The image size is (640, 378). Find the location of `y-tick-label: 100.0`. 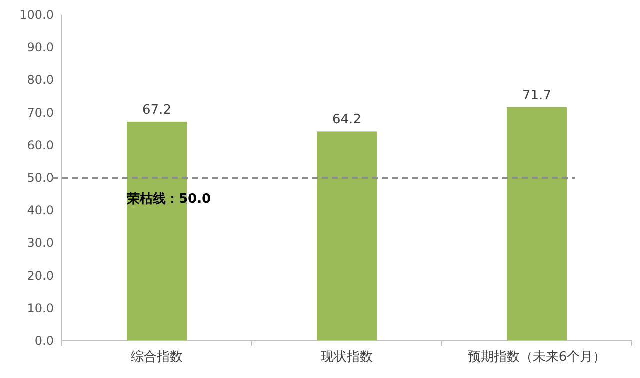

y-tick-label: 100.0 is located at coordinates (37, 15).